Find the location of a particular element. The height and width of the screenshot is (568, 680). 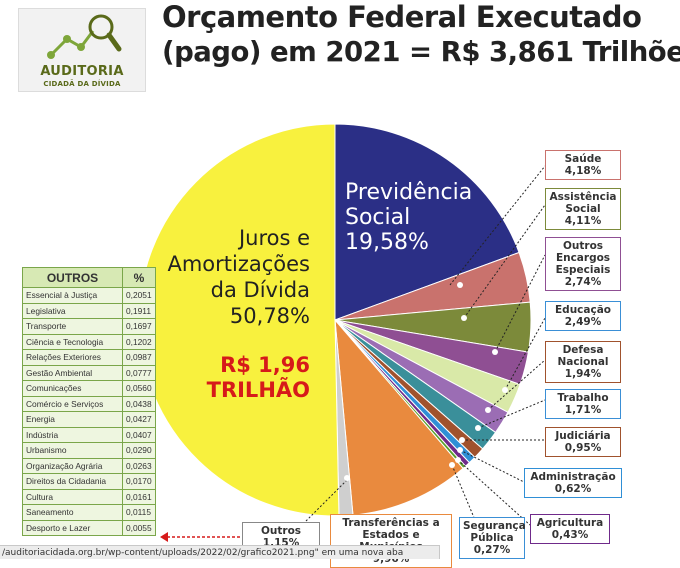

table-cell-function: Gestão Ambiental is located at coordinates (72, 372).